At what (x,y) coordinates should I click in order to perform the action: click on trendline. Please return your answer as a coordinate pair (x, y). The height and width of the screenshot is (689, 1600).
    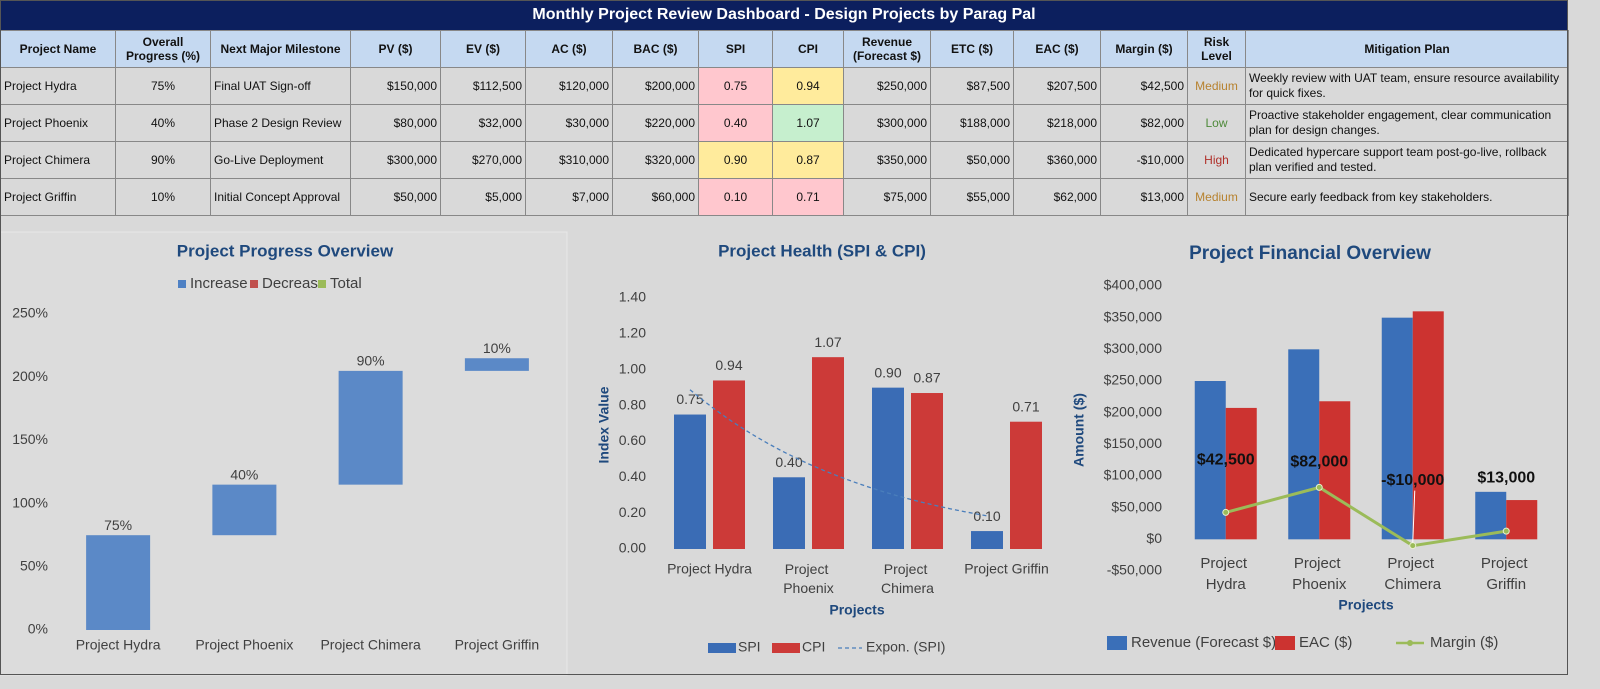
    Looking at the image, I should click on (838, 453).